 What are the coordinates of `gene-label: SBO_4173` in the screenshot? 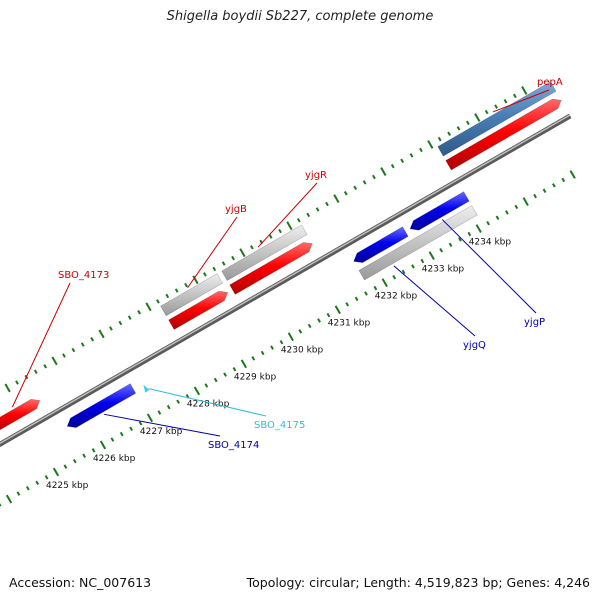 It's located at (83, 275).